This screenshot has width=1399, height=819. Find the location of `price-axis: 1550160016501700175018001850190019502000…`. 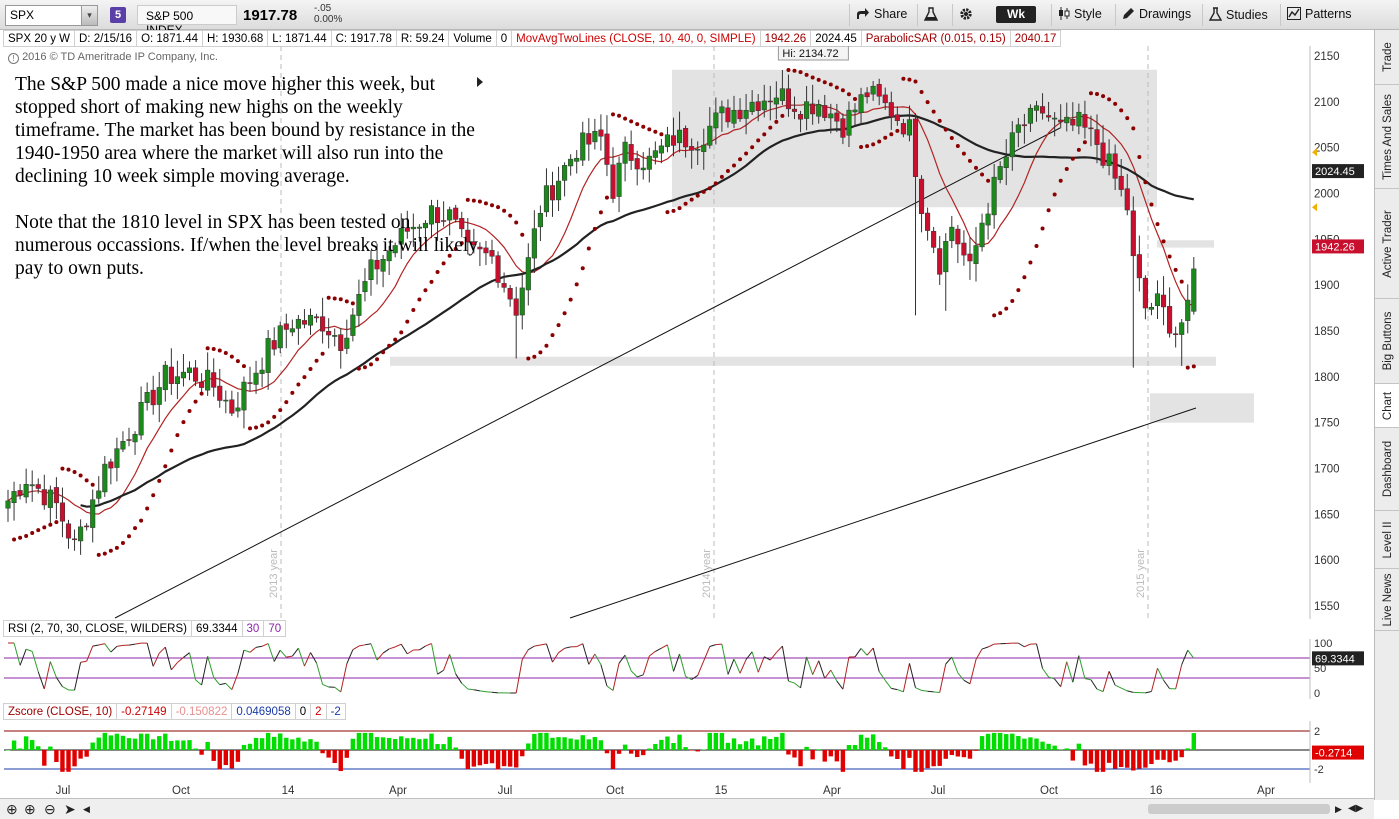

price-axis: 1550160016501700175018001850190019502000… is located at coordinates (1338, 332).